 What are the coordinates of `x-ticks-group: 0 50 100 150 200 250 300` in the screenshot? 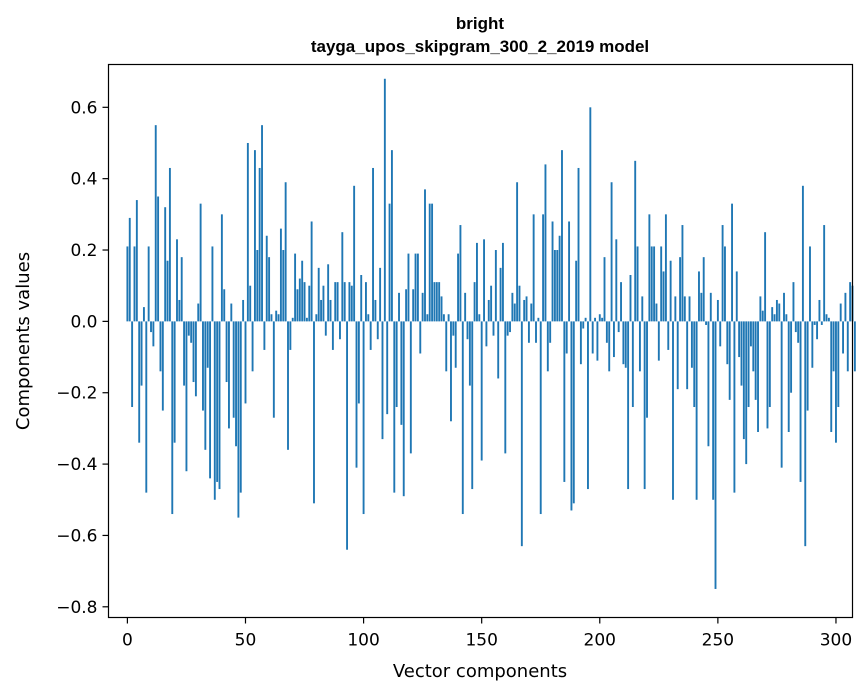 It's located at (487, 634).